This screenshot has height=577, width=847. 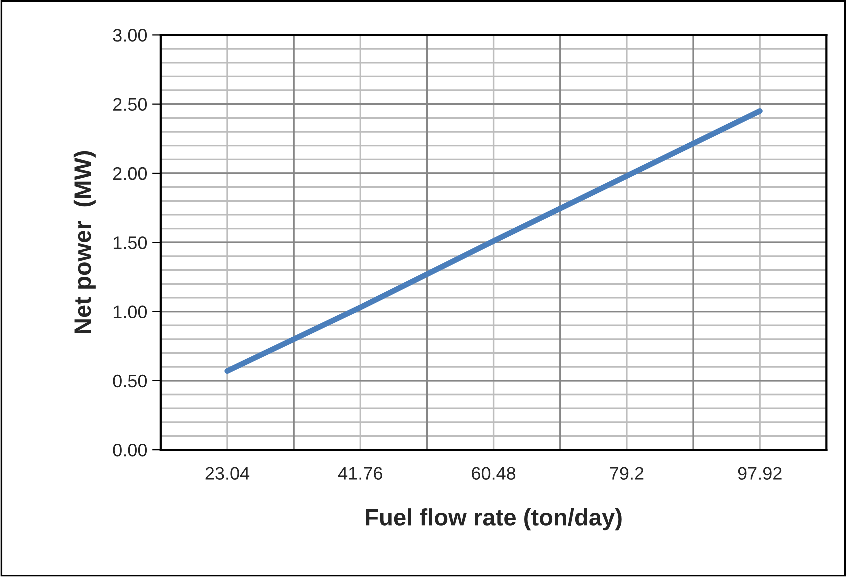 I want to click on x-axis-title: Fuel flow rate (ton/day), so click(x=494, y=519).